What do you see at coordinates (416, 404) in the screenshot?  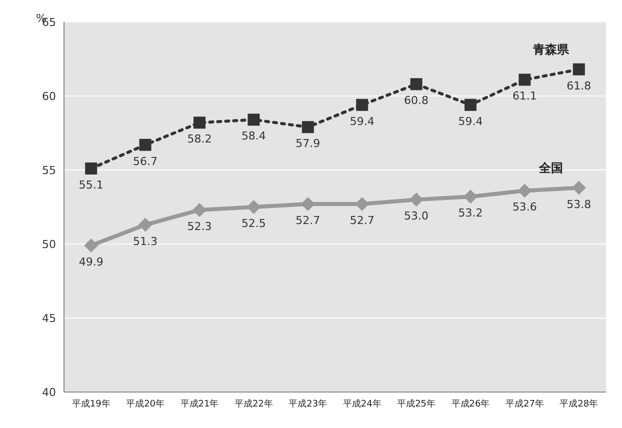 I see `x-tick-label: 平成25年` at bounding box center [416, 404].